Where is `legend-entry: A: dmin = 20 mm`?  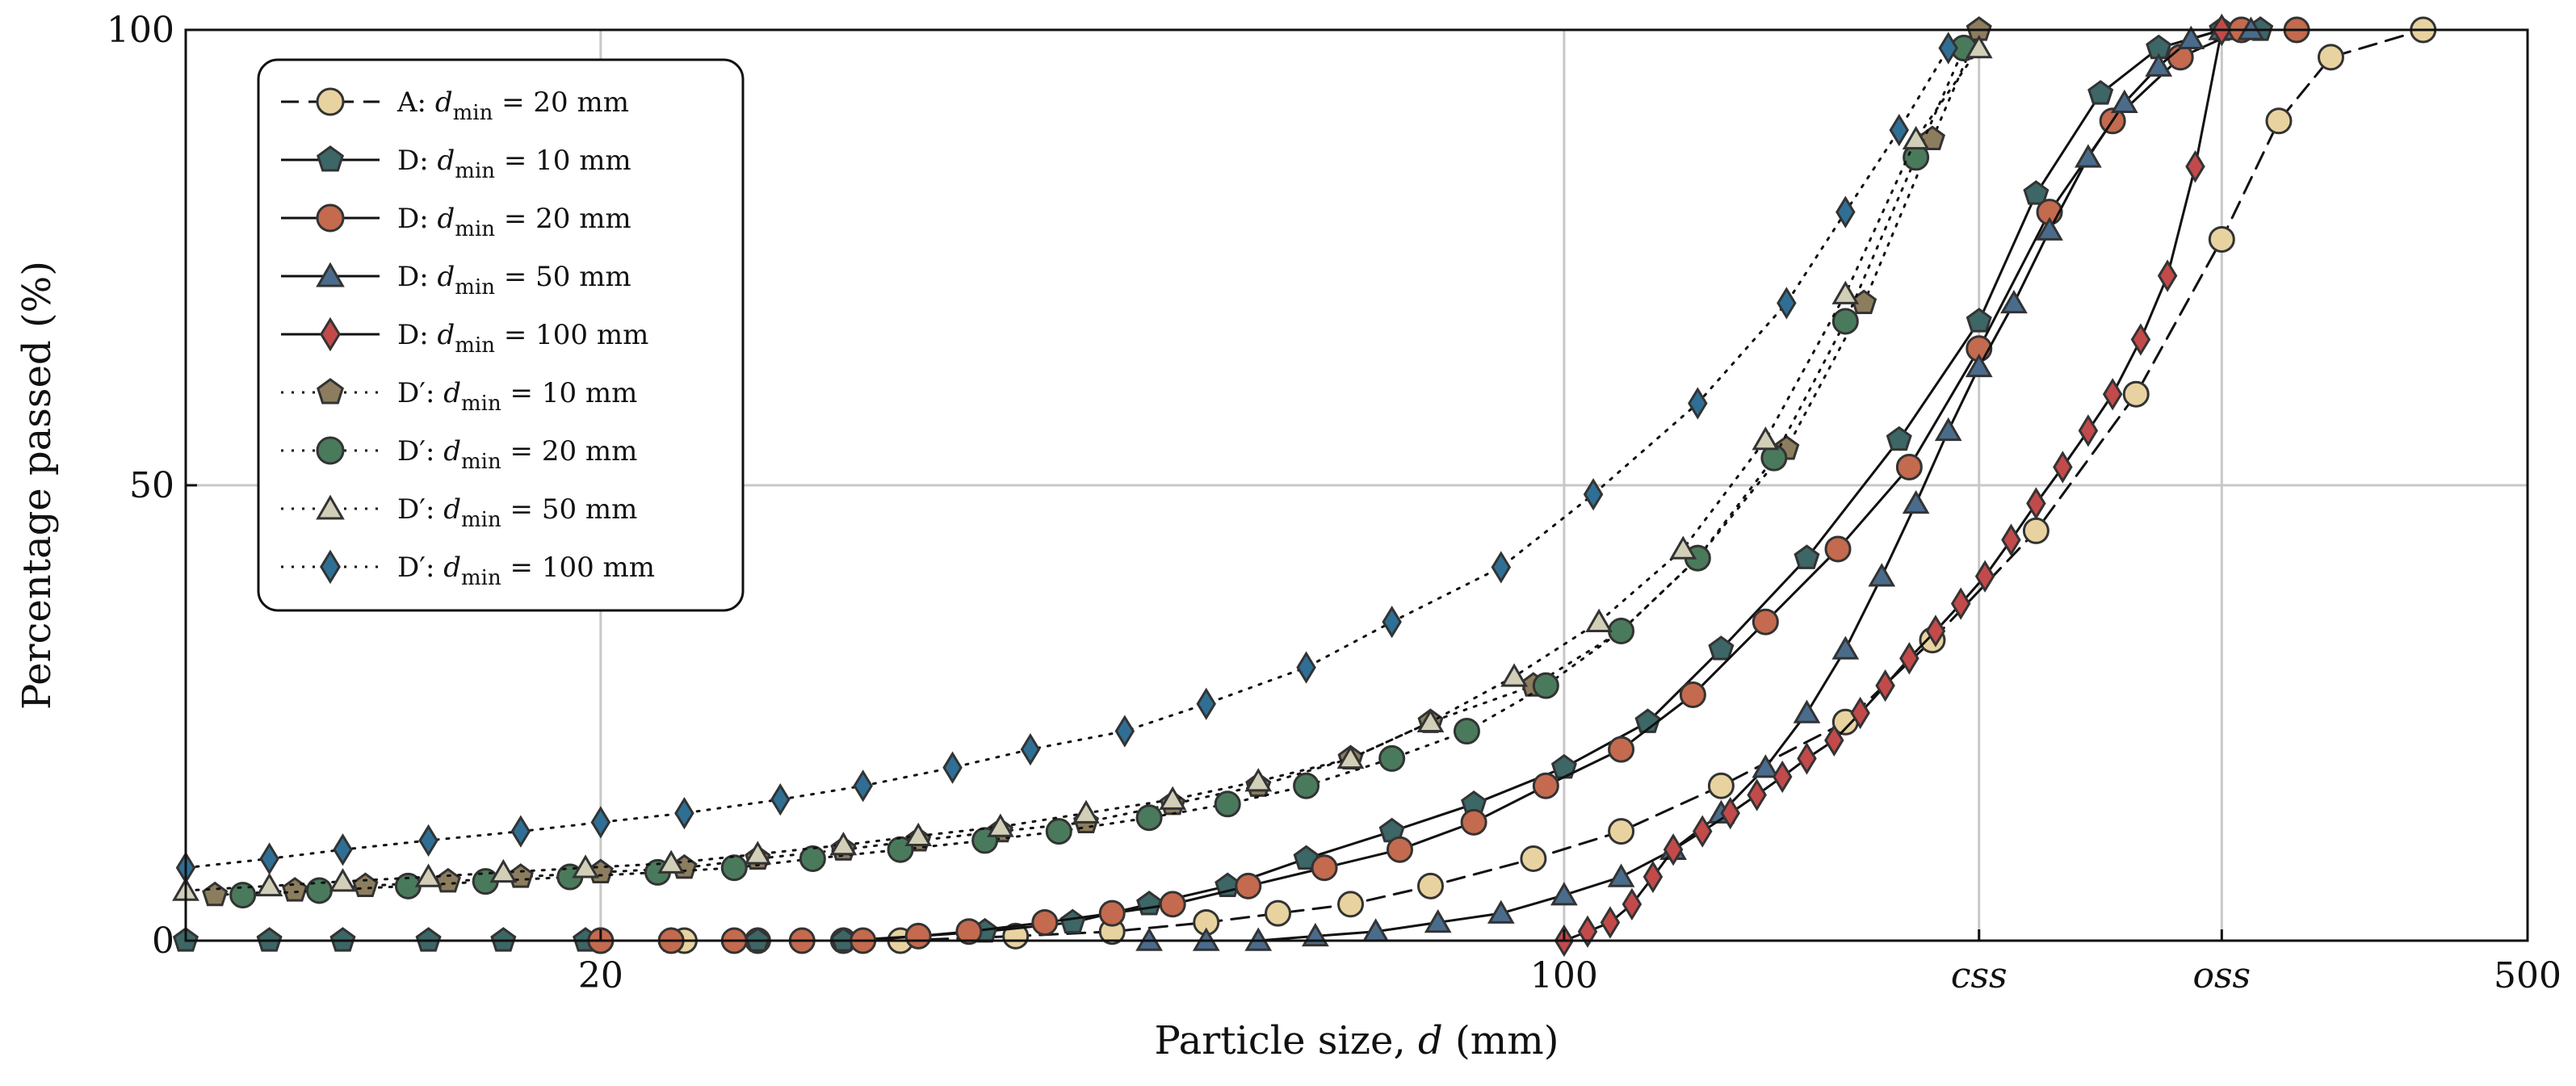 legend-entry: A: dmin = 20 mm is located at coordinates (455, 105).